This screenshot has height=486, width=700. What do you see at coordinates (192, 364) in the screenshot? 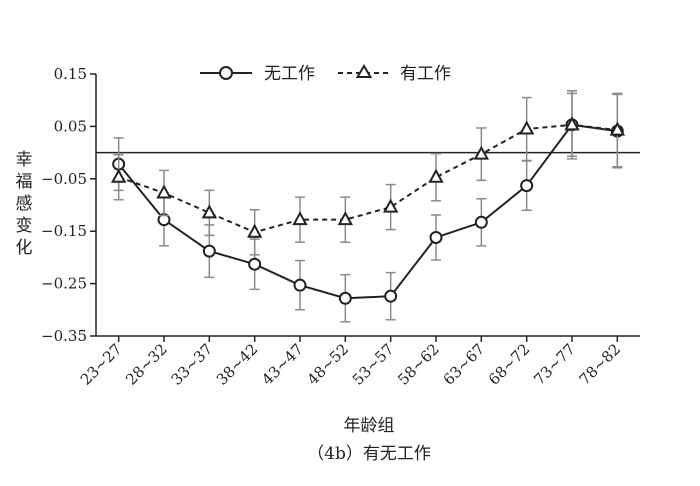
I see `x-tick-label: 33~37` at bounding box center [192, 364].